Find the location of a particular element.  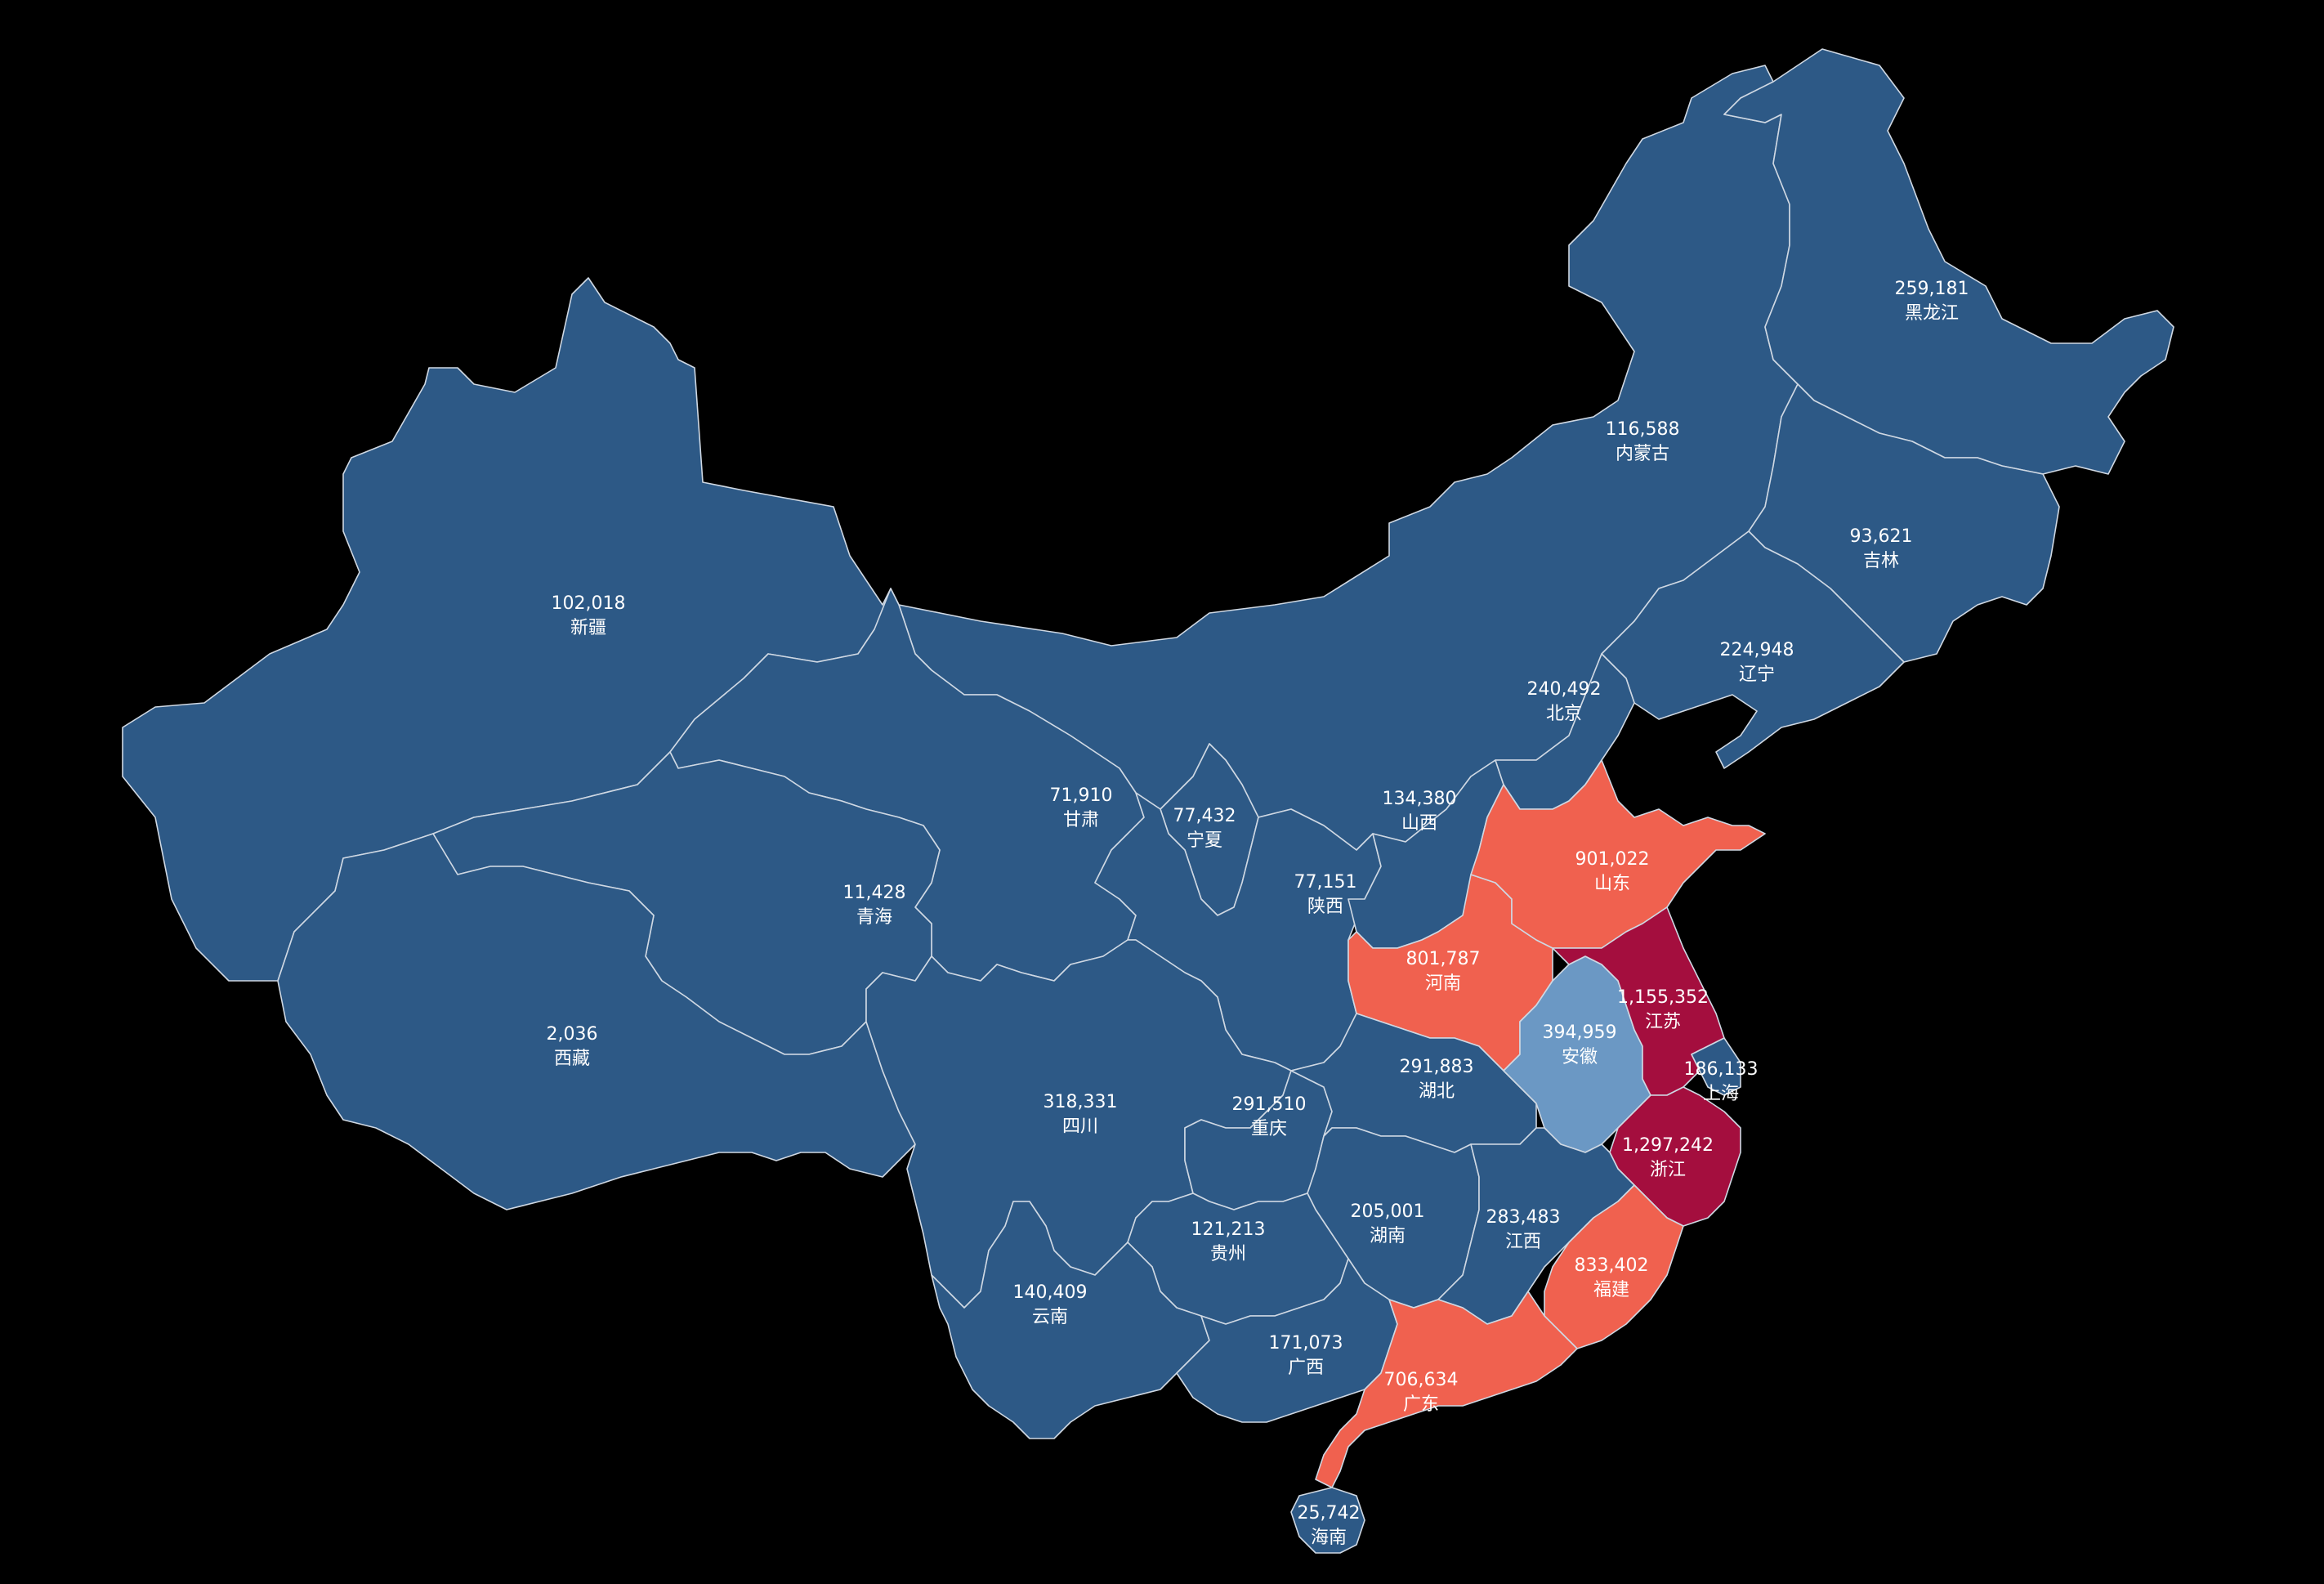

name-xizang: 西藏 is located at coordinates (572, 1059).